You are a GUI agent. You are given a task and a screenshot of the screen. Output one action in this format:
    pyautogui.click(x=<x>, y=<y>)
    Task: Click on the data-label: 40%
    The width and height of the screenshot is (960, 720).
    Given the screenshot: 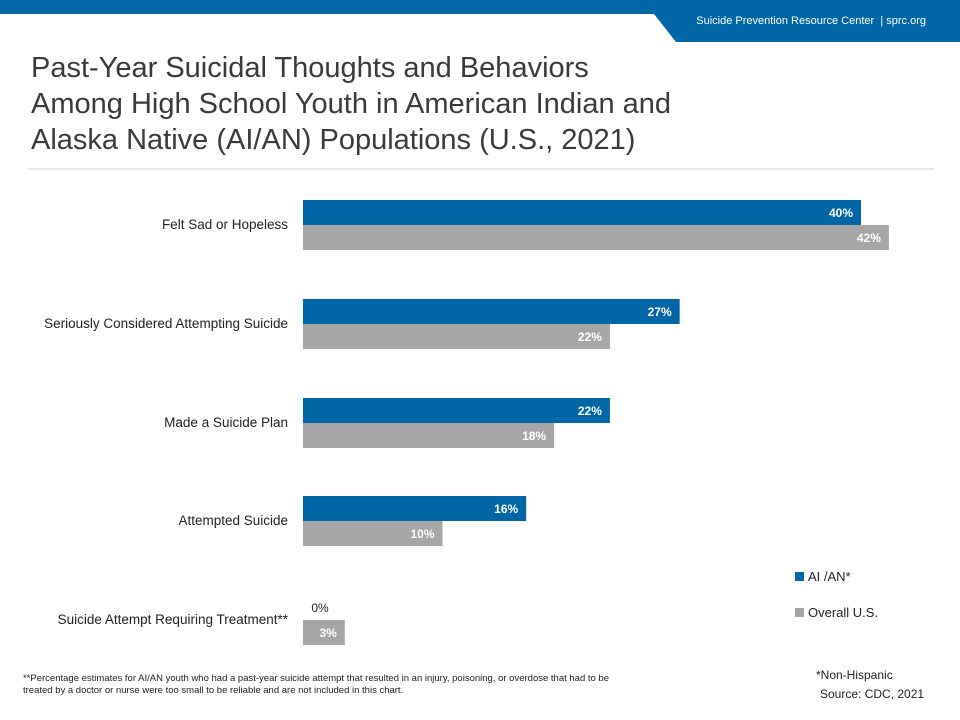 What is the action you would take?
    pyautogui.click(x=841, y=213)
    